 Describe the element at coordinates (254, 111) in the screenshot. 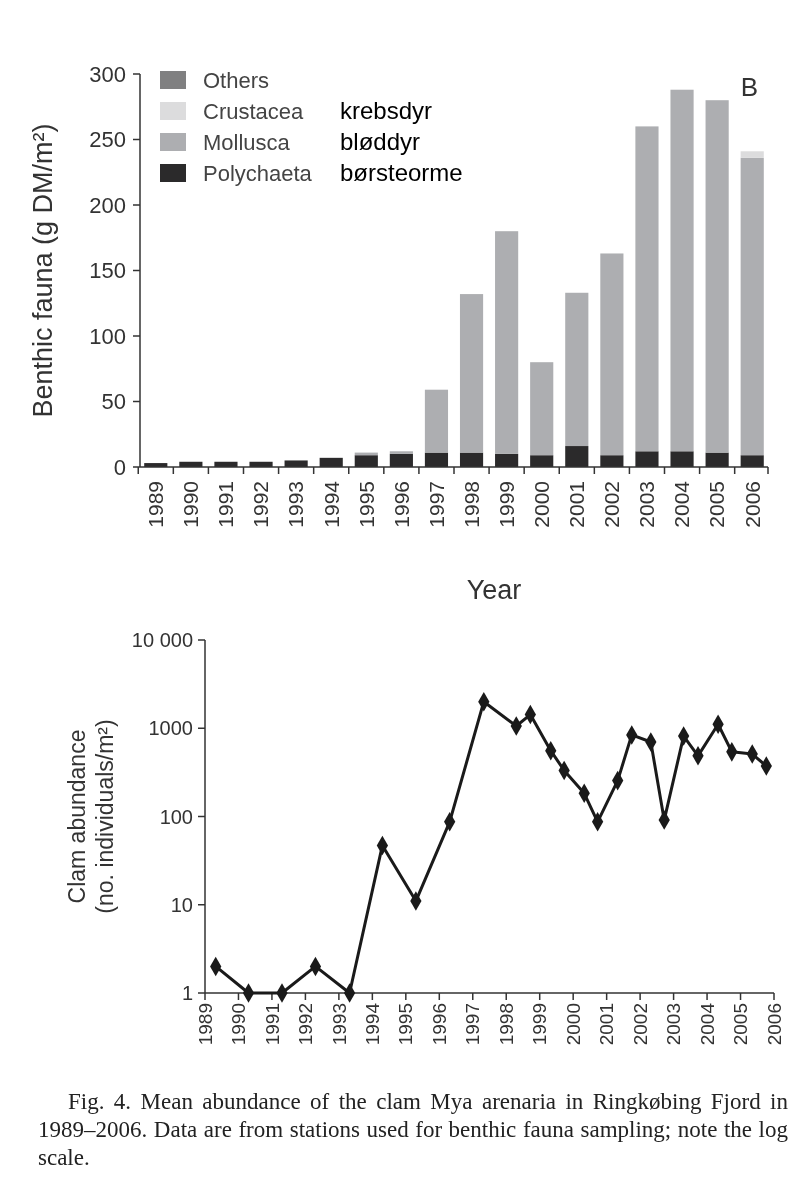

I see `legend-label: Crustacea` at that location.